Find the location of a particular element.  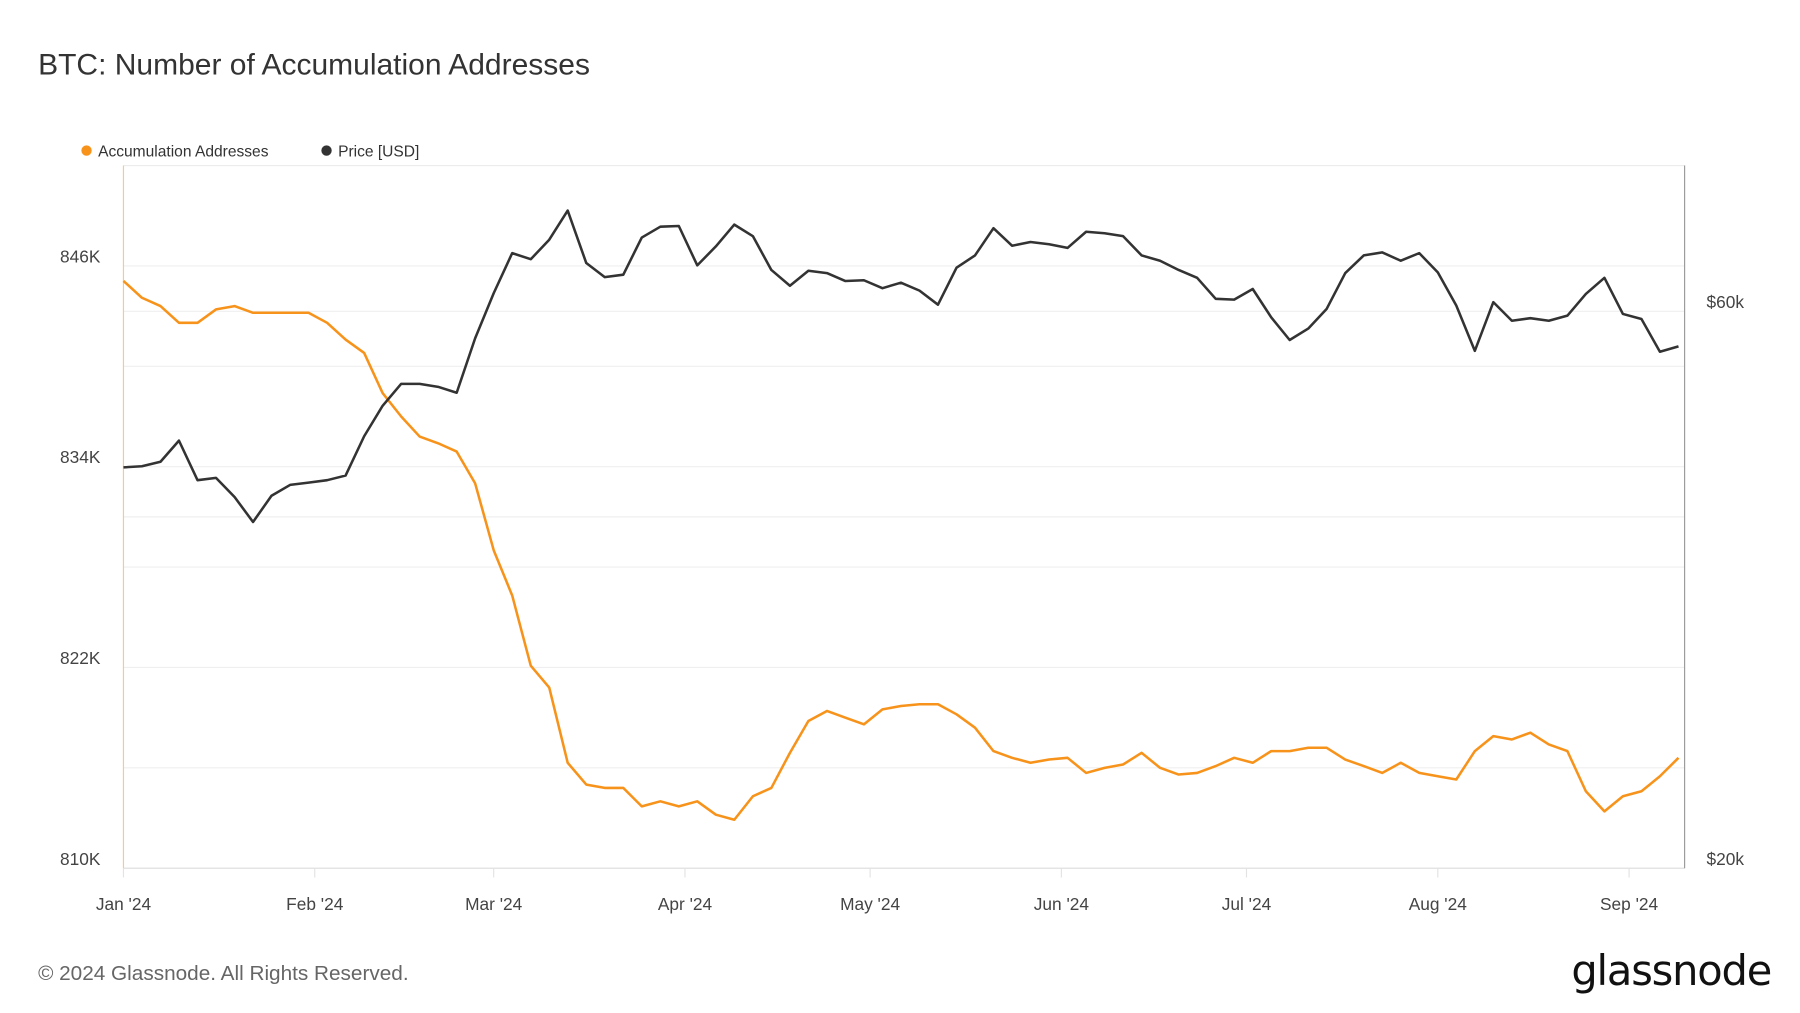

x-tick-label: Apr '24 is located at coordinates (685, 904).